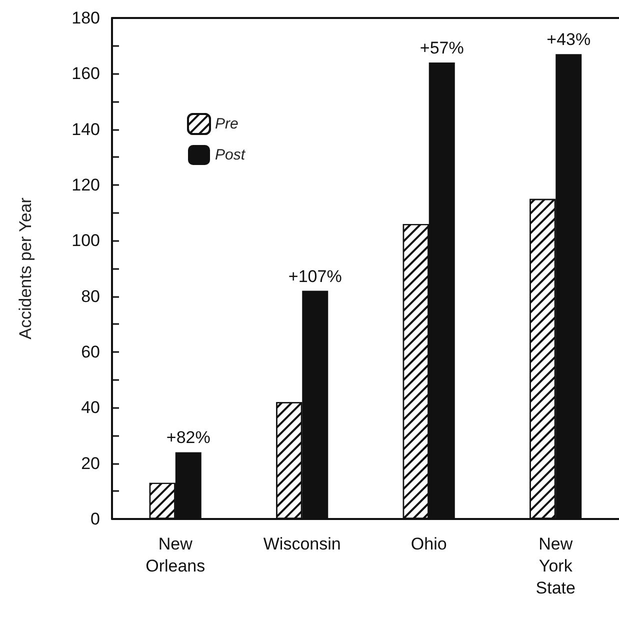 Image resolution: width=619 pixels, height=621 pixels. I want to click on legend-label: Pre, so click(226, 124).